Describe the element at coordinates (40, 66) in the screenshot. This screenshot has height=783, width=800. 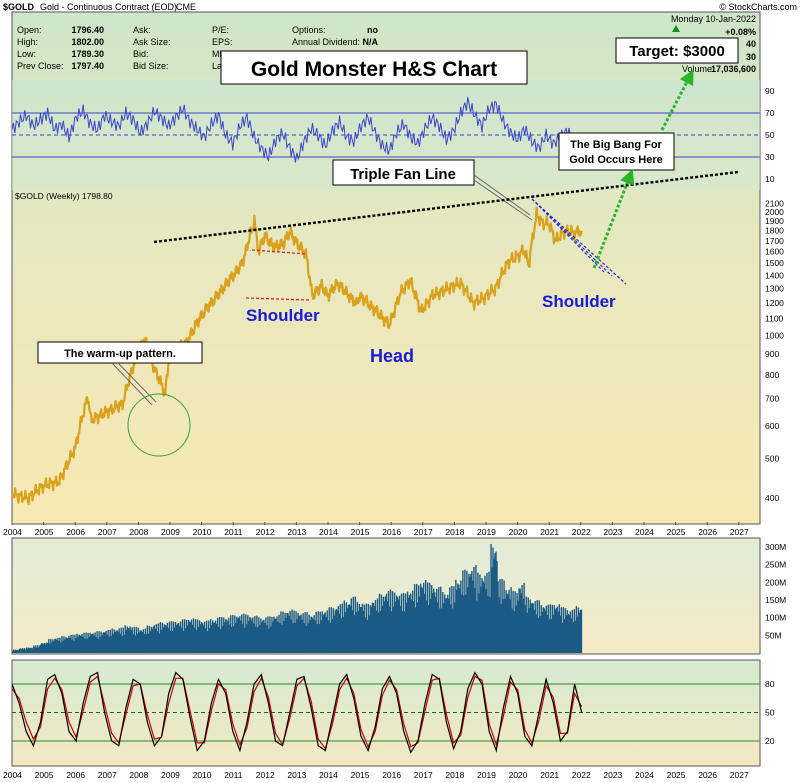
I see `quote-label-3: Prev Close:` at that location.